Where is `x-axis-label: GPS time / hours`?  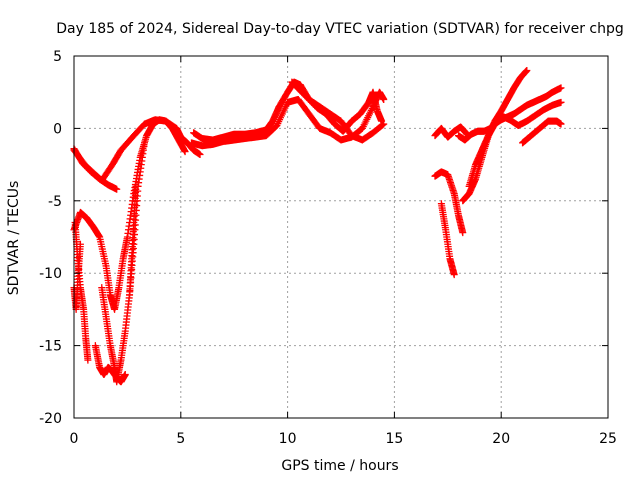
x-axis-label: GPS time / hours is located at coordinates (339, 466).